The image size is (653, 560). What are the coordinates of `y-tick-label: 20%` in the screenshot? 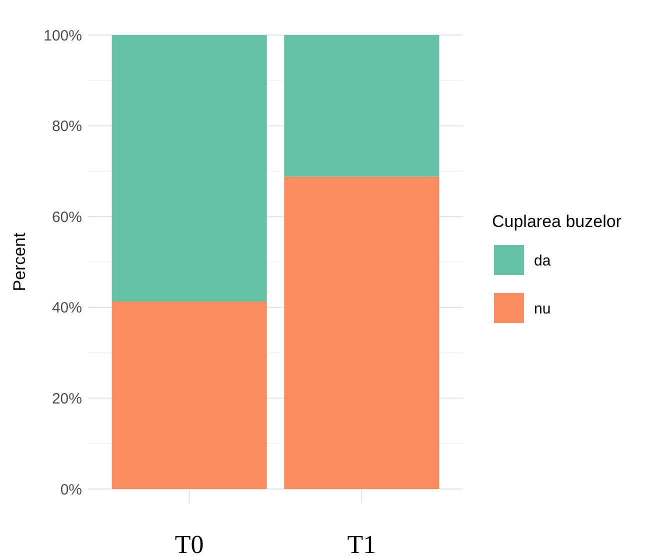 It's located at (67, 399).